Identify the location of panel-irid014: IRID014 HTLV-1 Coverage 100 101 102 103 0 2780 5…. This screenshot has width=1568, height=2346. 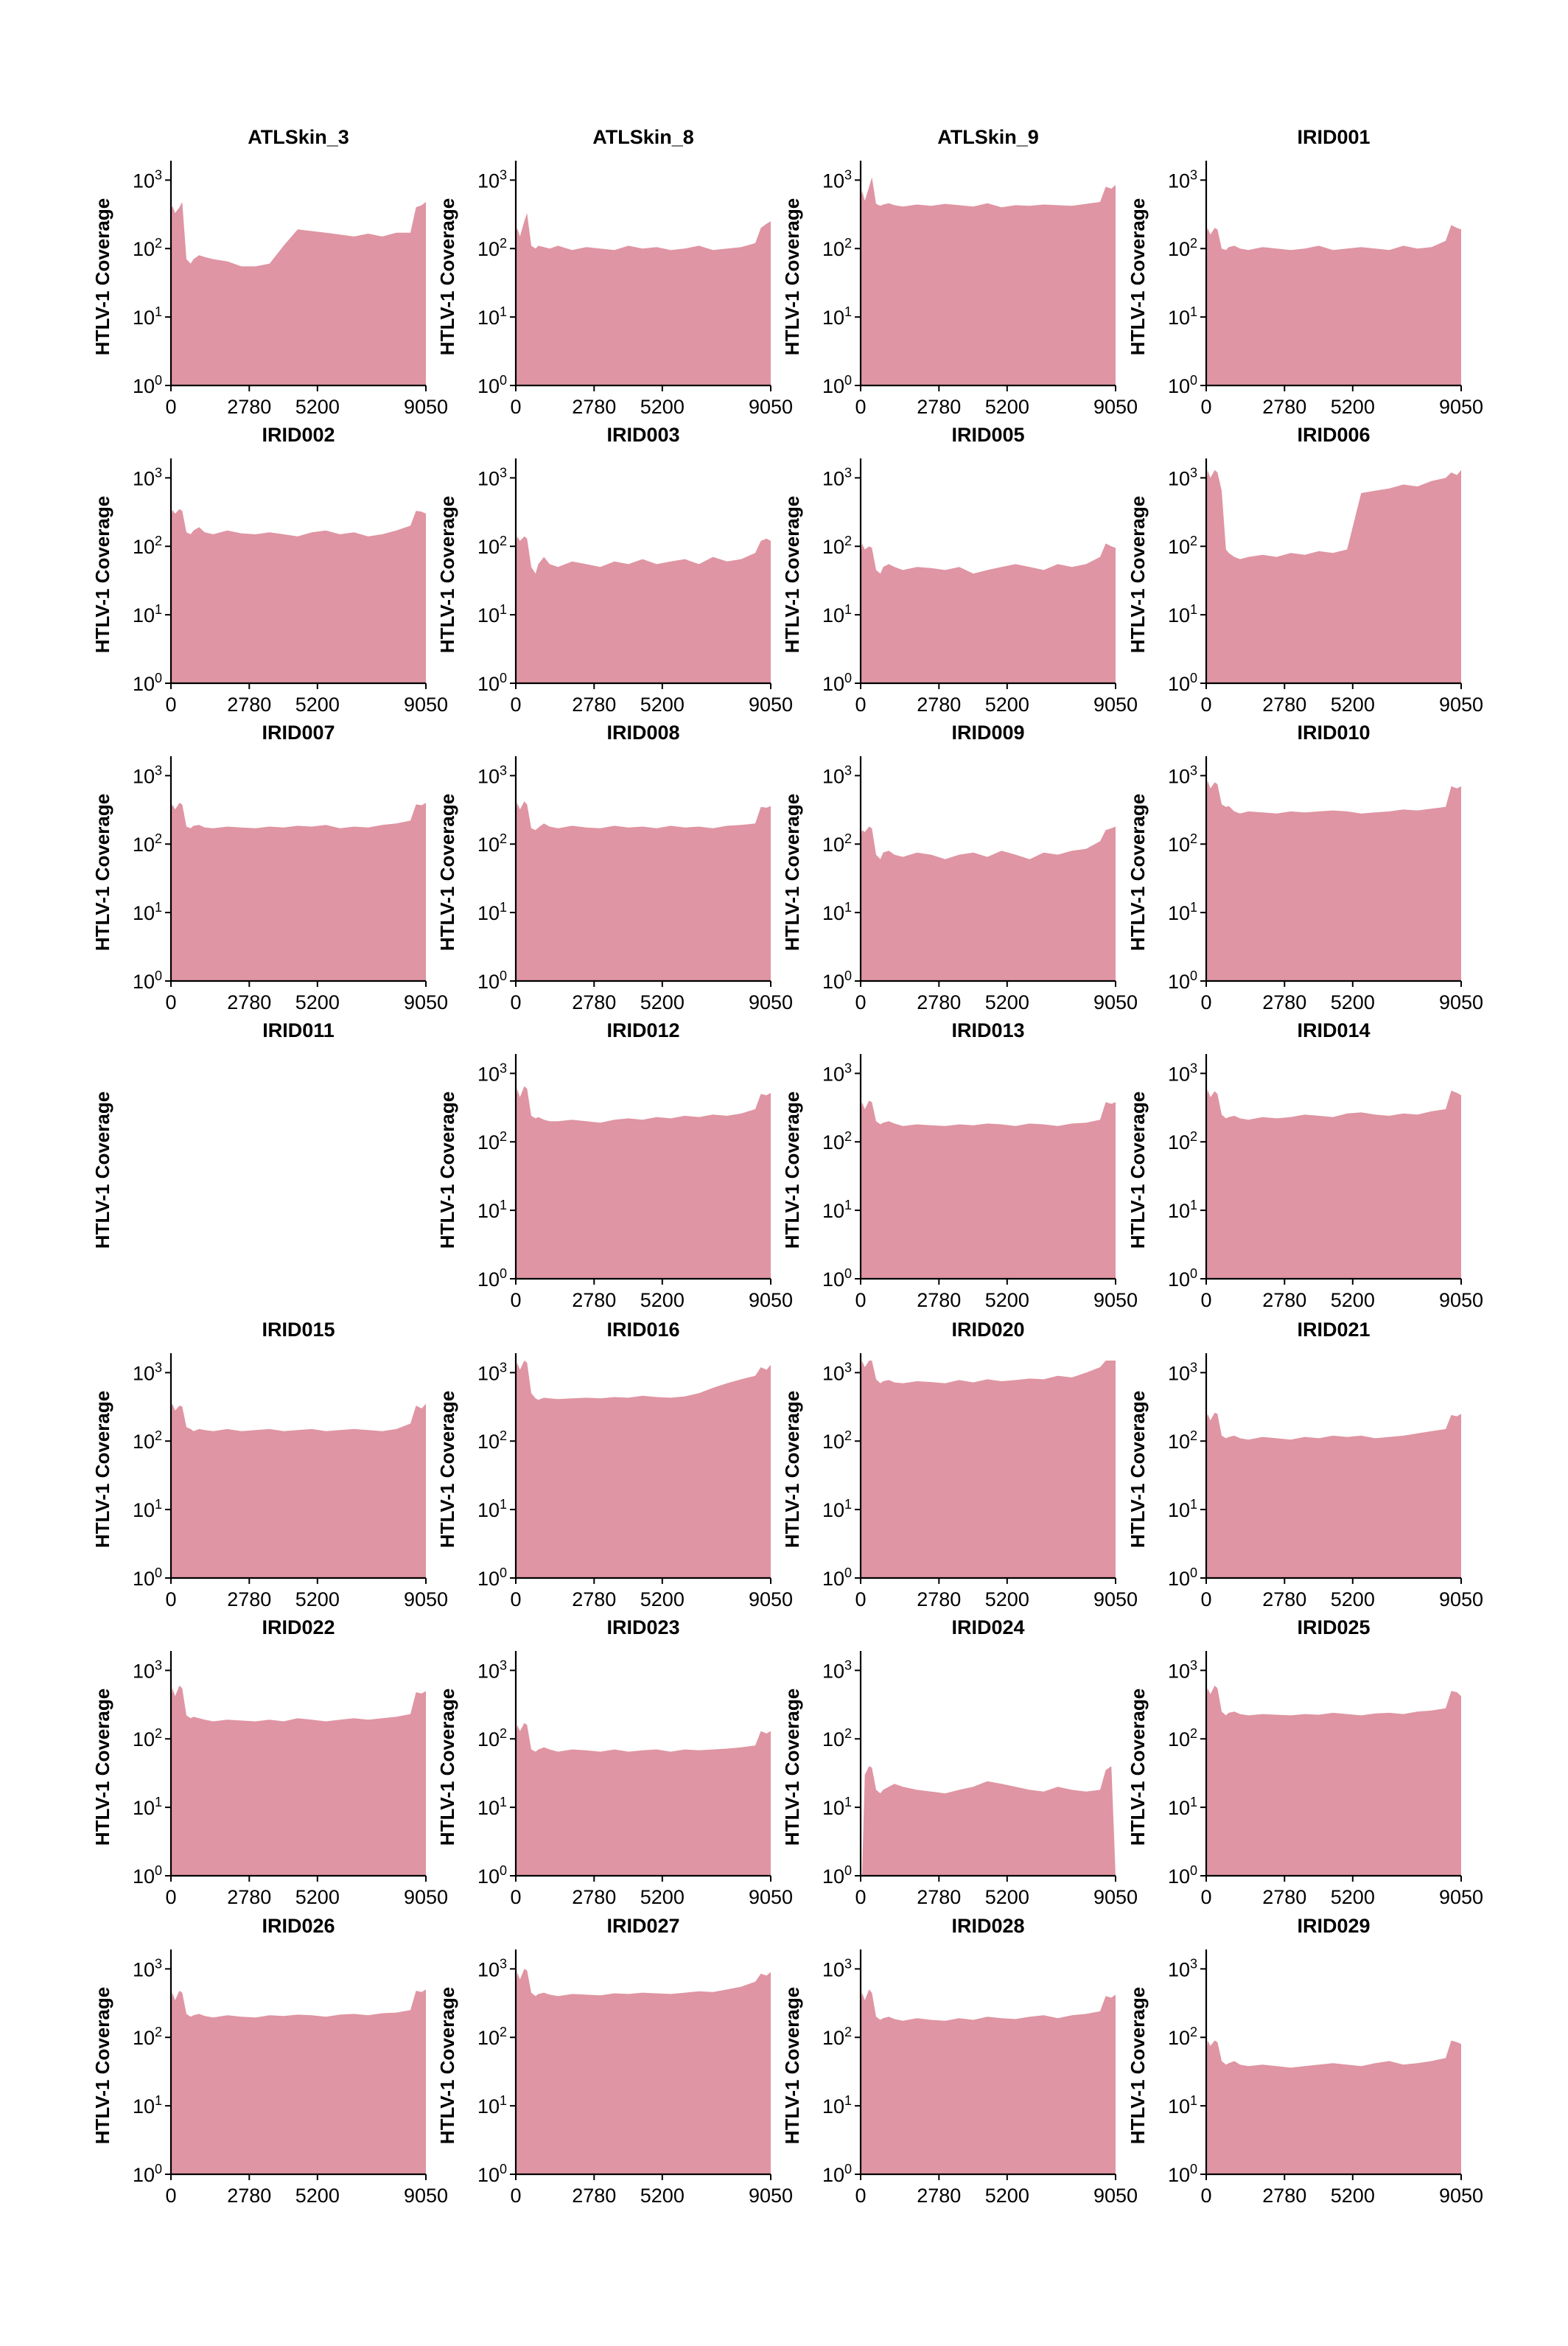
(1305, 1165).